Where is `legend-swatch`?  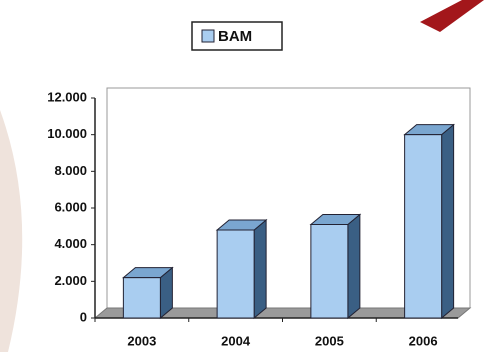
legend-swatch is located at coordinates (208, 36).